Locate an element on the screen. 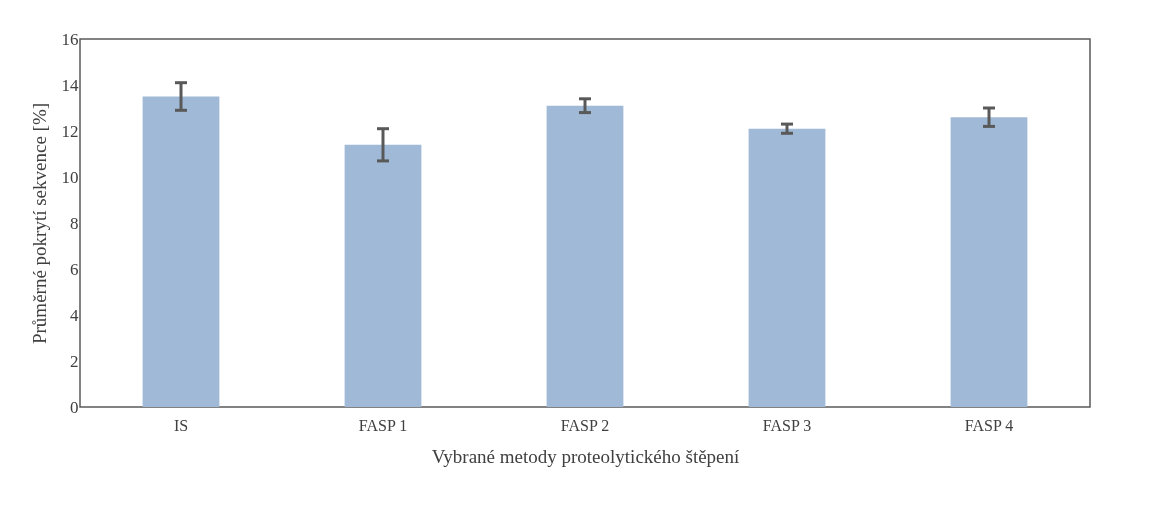  x-tick-label: FASP 4 is located at coordinates (989, 425).